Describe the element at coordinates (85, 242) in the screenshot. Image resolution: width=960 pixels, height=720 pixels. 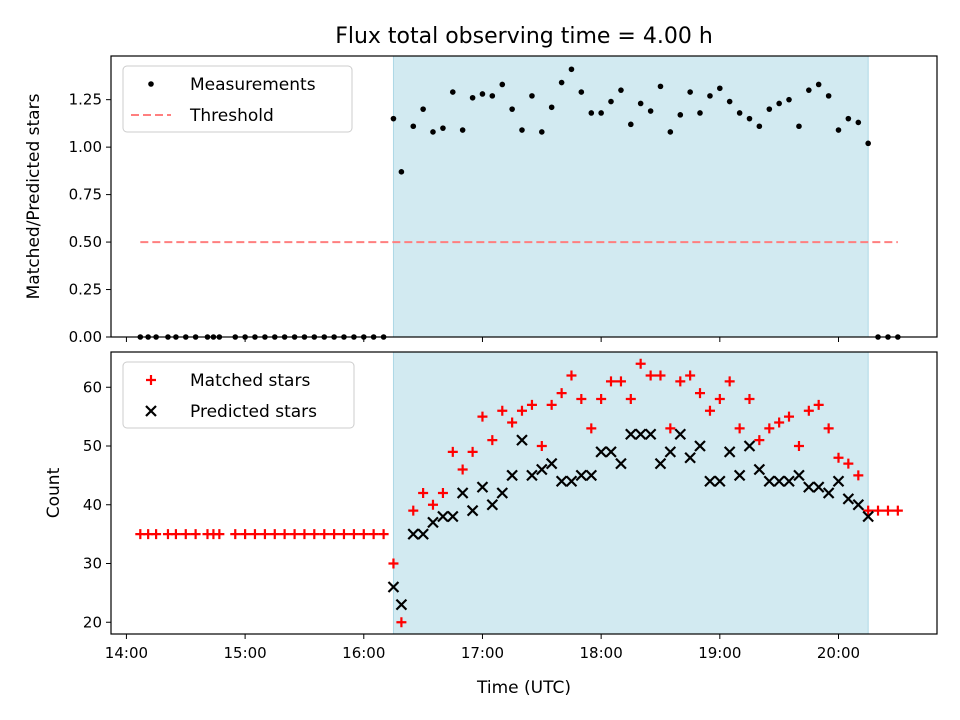
I see `y-tick-label: 0.50` at that location.